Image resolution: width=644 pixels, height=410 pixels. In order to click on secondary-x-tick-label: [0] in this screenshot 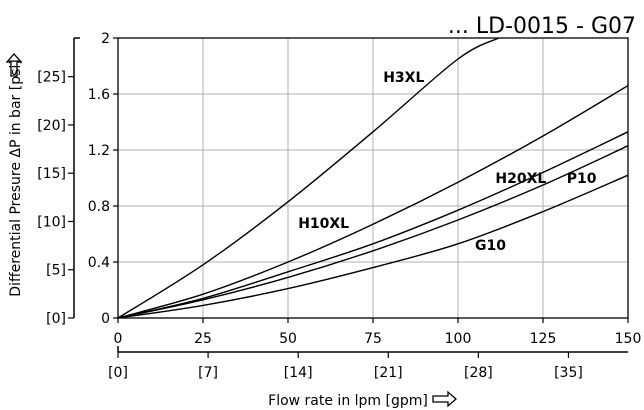, I will do `click(118, 373)`.